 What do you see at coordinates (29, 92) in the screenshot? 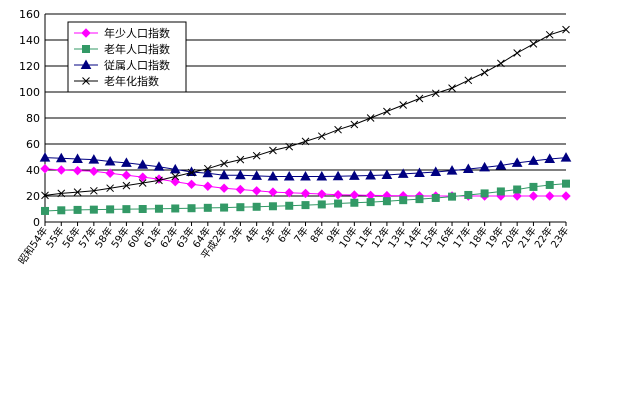
I see `y-tick-label: 100` at bounding box center [29, 92].